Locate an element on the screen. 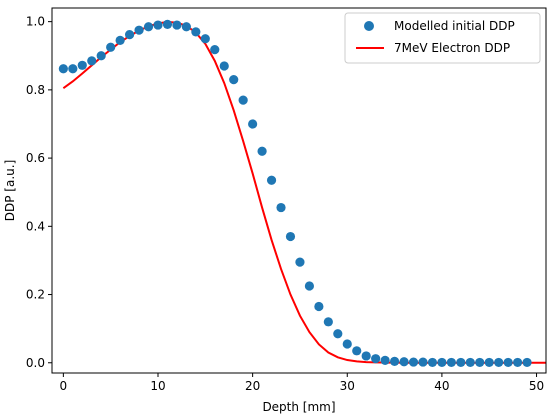 The height and width of the screenshot is (417, 550). y-tick-label: 0.6 is located at coordinates (35, 158).